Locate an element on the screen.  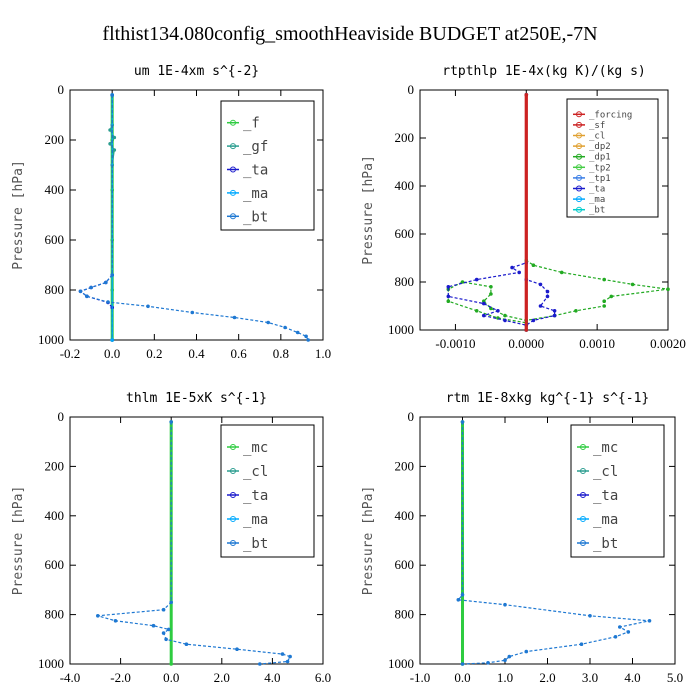
panel-title: thlm 1E-5xK s^{-1} is located at coordinates (196, 398).